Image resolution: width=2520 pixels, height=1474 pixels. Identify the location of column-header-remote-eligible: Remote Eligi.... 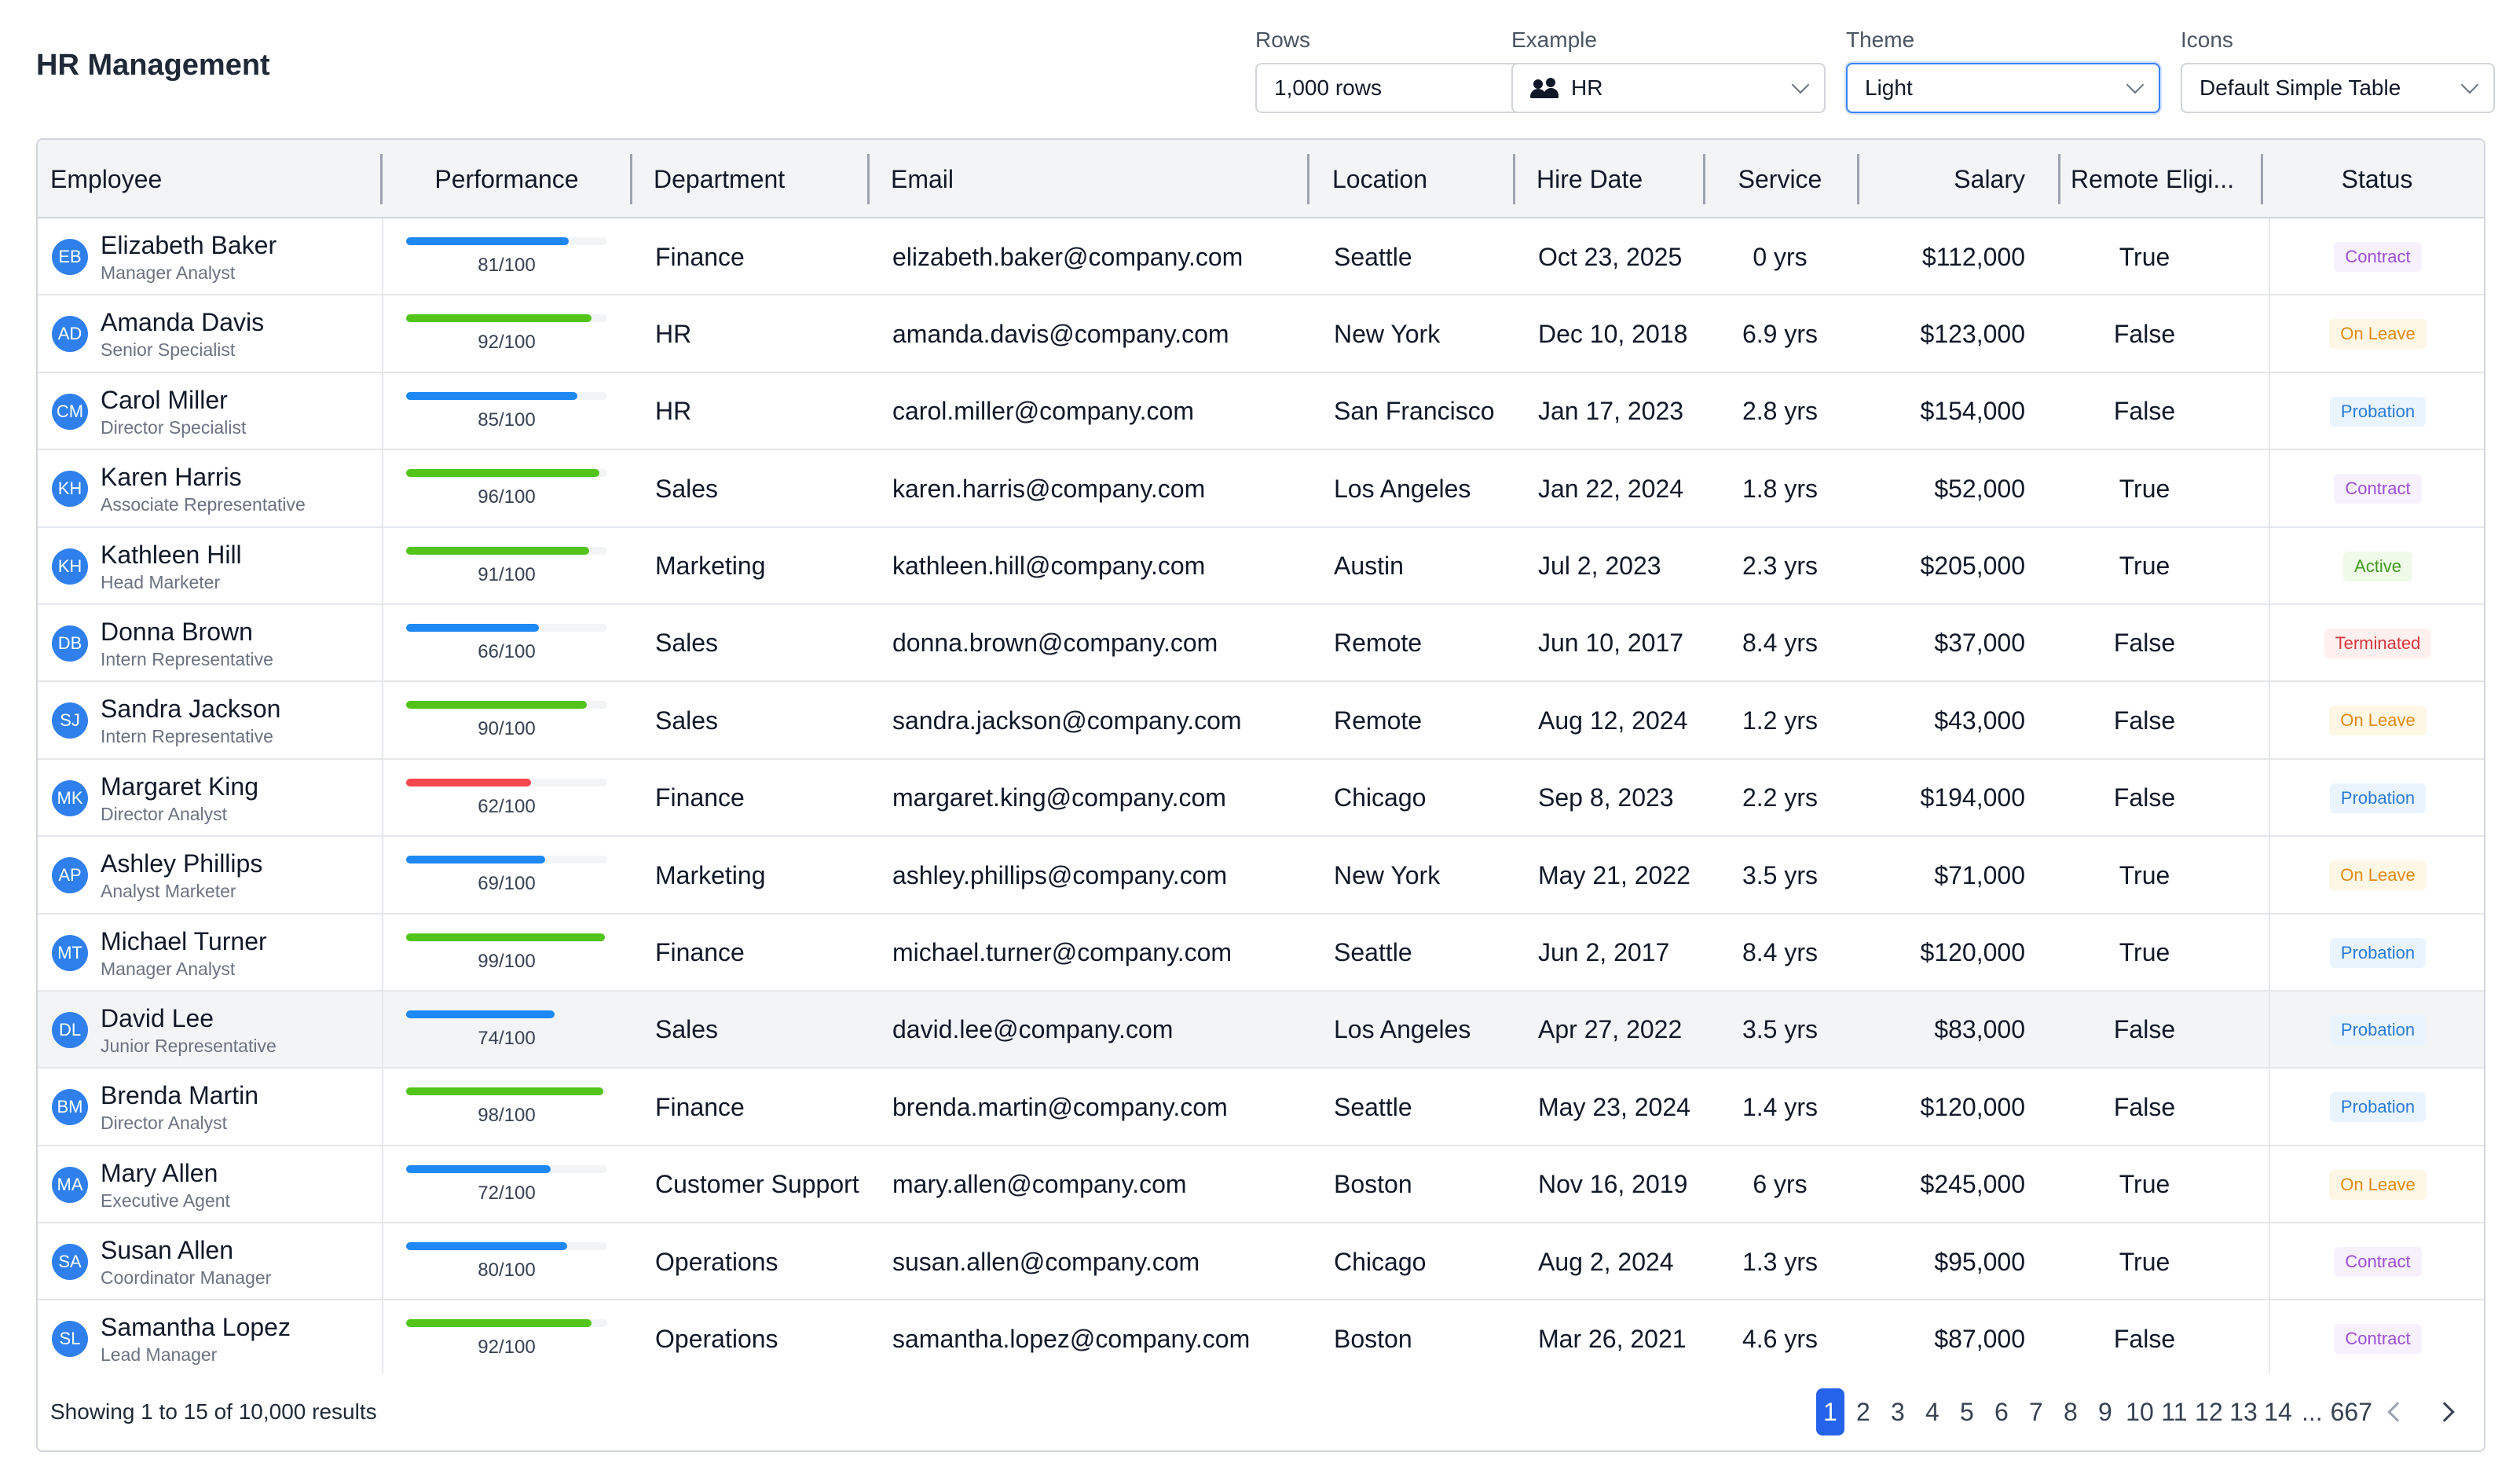
(2153, 179).